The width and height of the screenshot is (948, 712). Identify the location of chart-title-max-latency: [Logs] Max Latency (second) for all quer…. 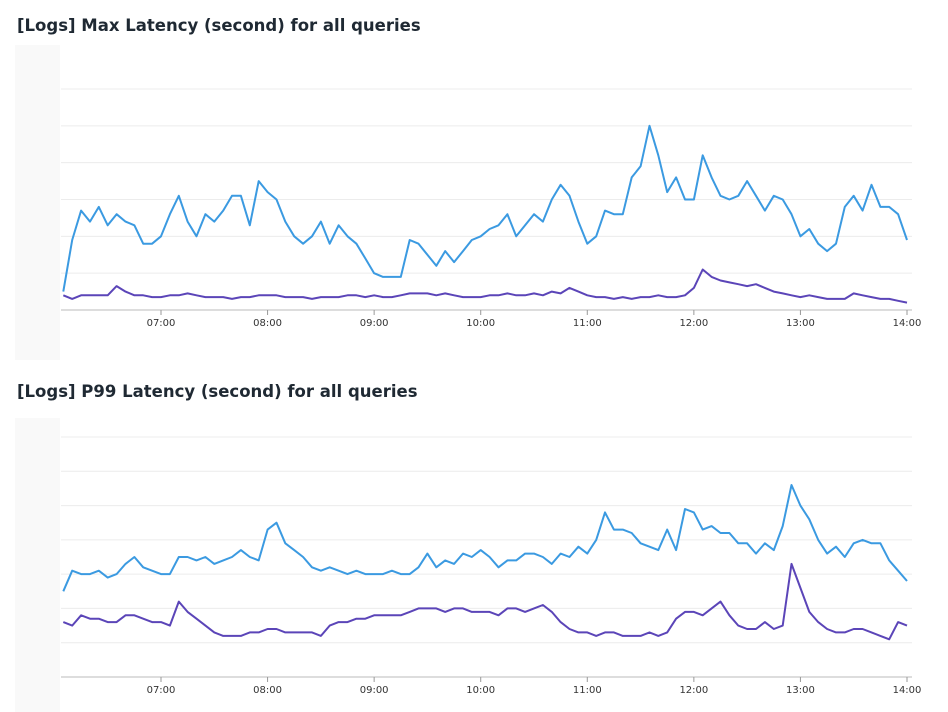
(219, 25).